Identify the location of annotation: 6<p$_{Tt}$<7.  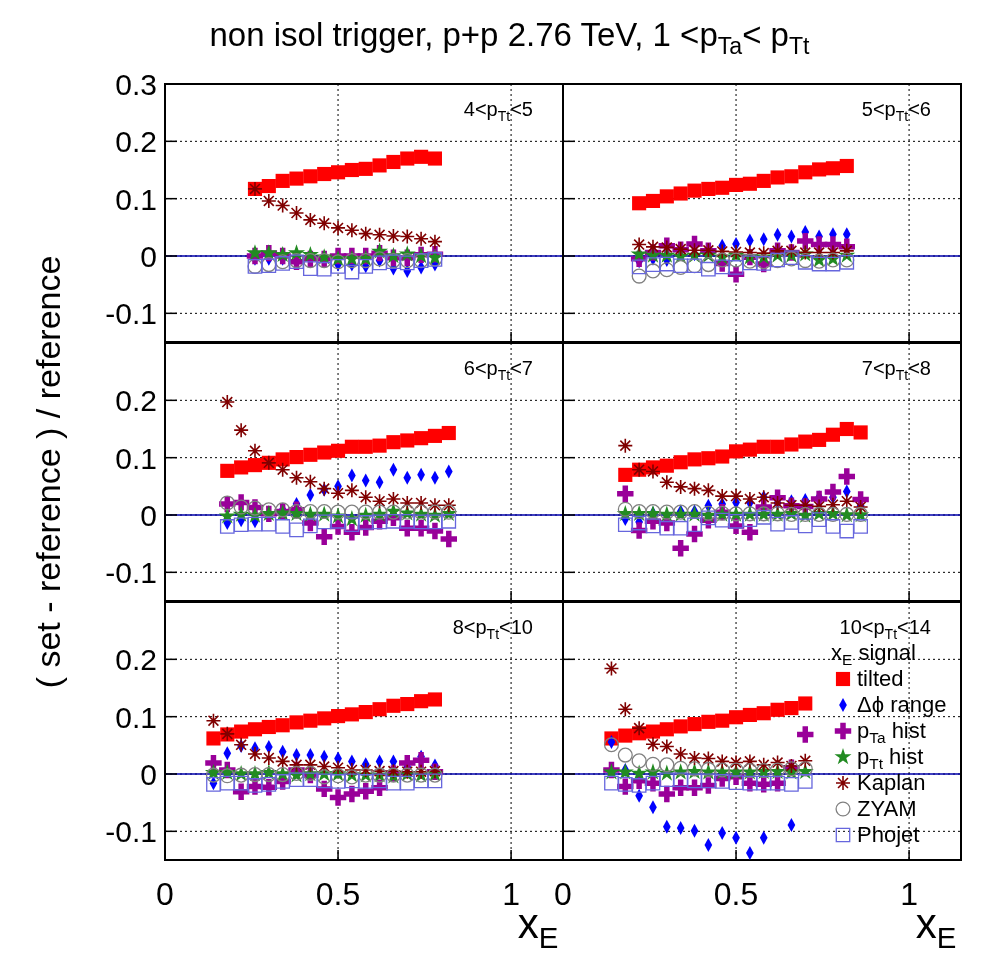
(498, 370).